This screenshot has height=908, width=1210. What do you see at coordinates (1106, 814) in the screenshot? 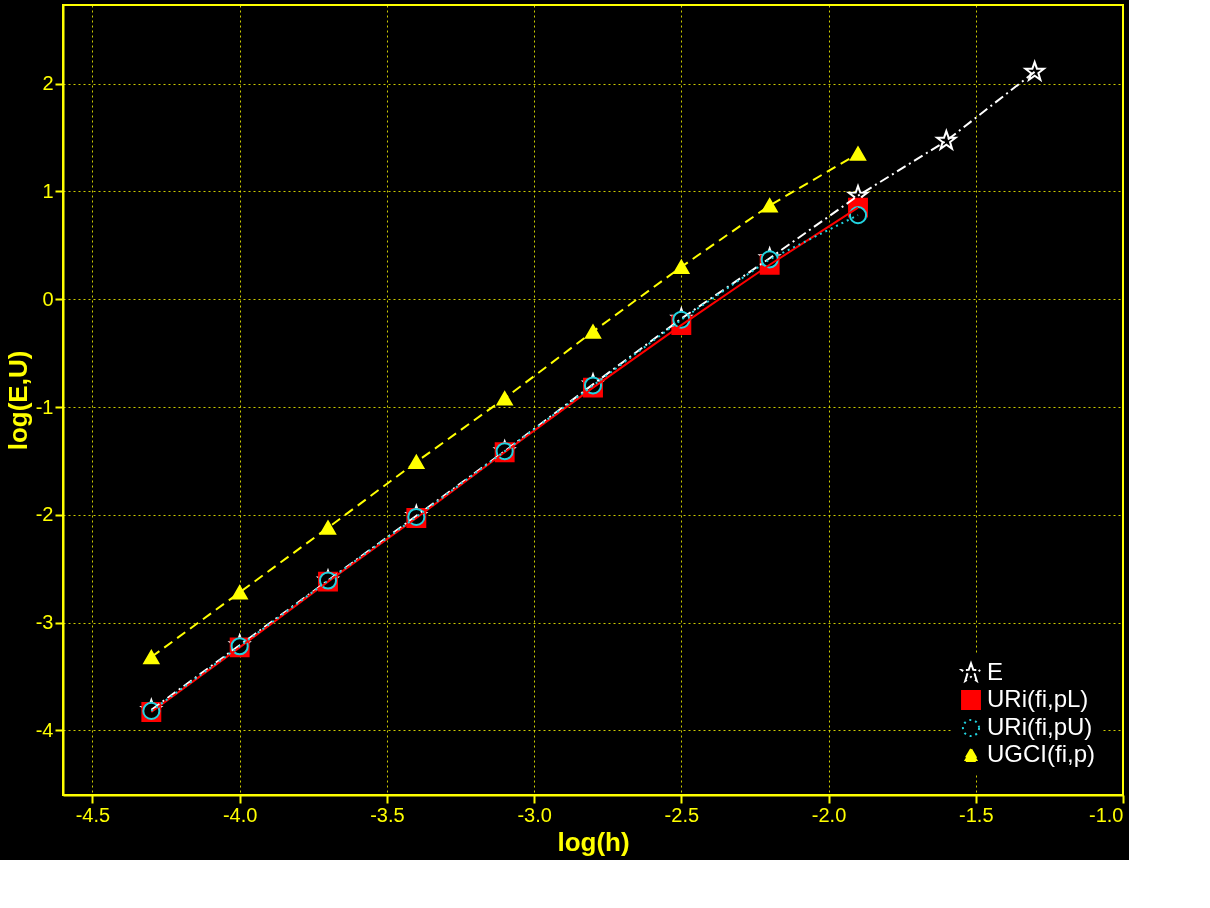
I see `x-tick-label: -1.0` at bounding box center [1106, 814].